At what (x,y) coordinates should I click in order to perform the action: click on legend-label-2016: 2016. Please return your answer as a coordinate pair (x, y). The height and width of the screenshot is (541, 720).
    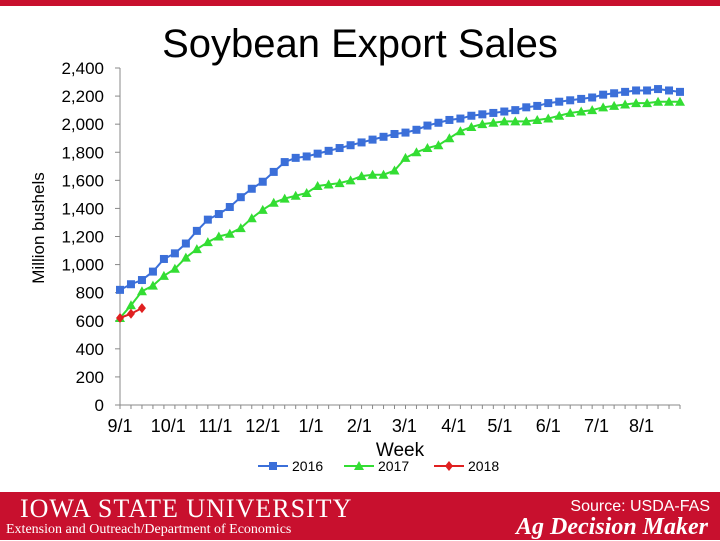
    Looking at the image, I should click on (307, 466).